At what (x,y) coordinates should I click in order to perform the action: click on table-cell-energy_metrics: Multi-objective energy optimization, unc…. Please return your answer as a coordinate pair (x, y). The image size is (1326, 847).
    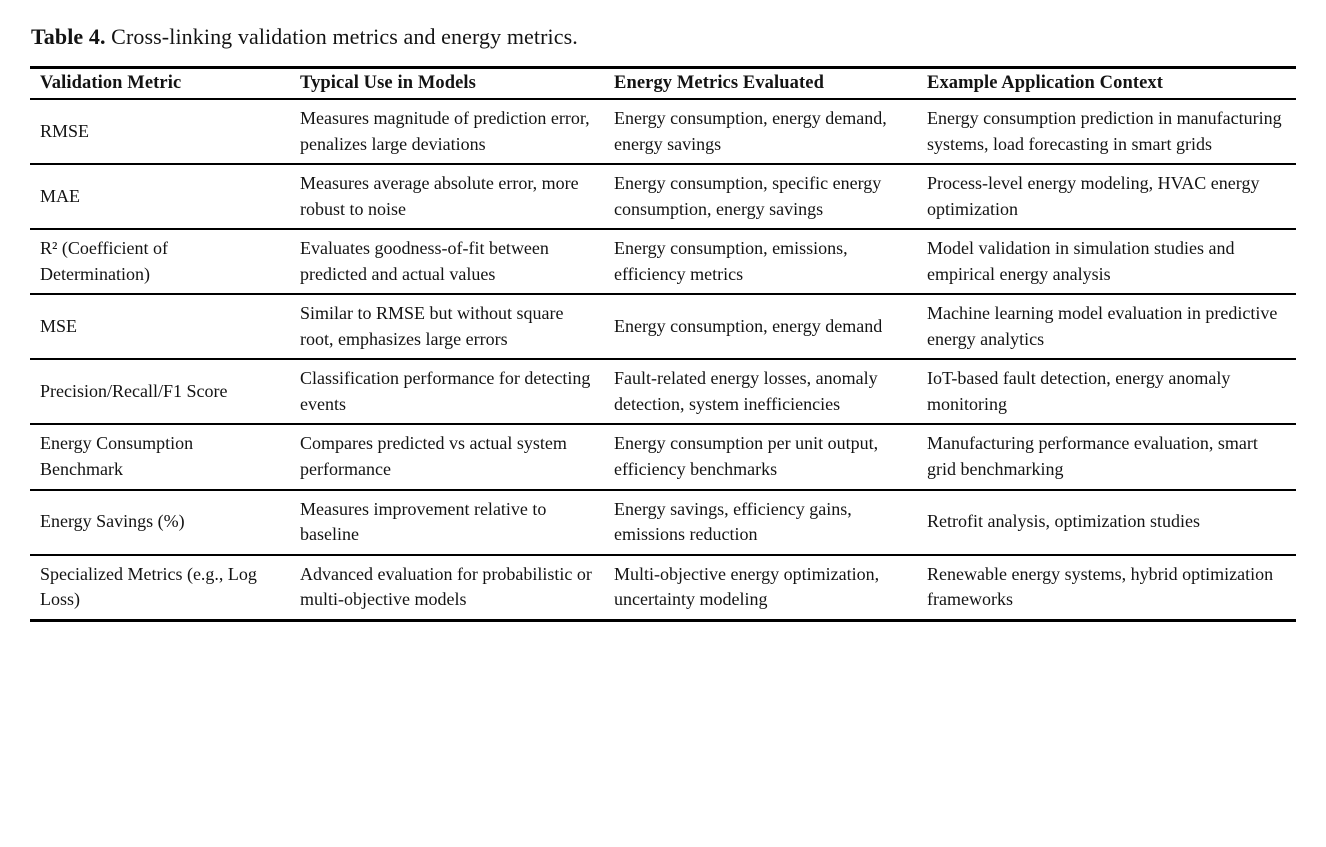
    Looking at the image, I should click on (760, 588).